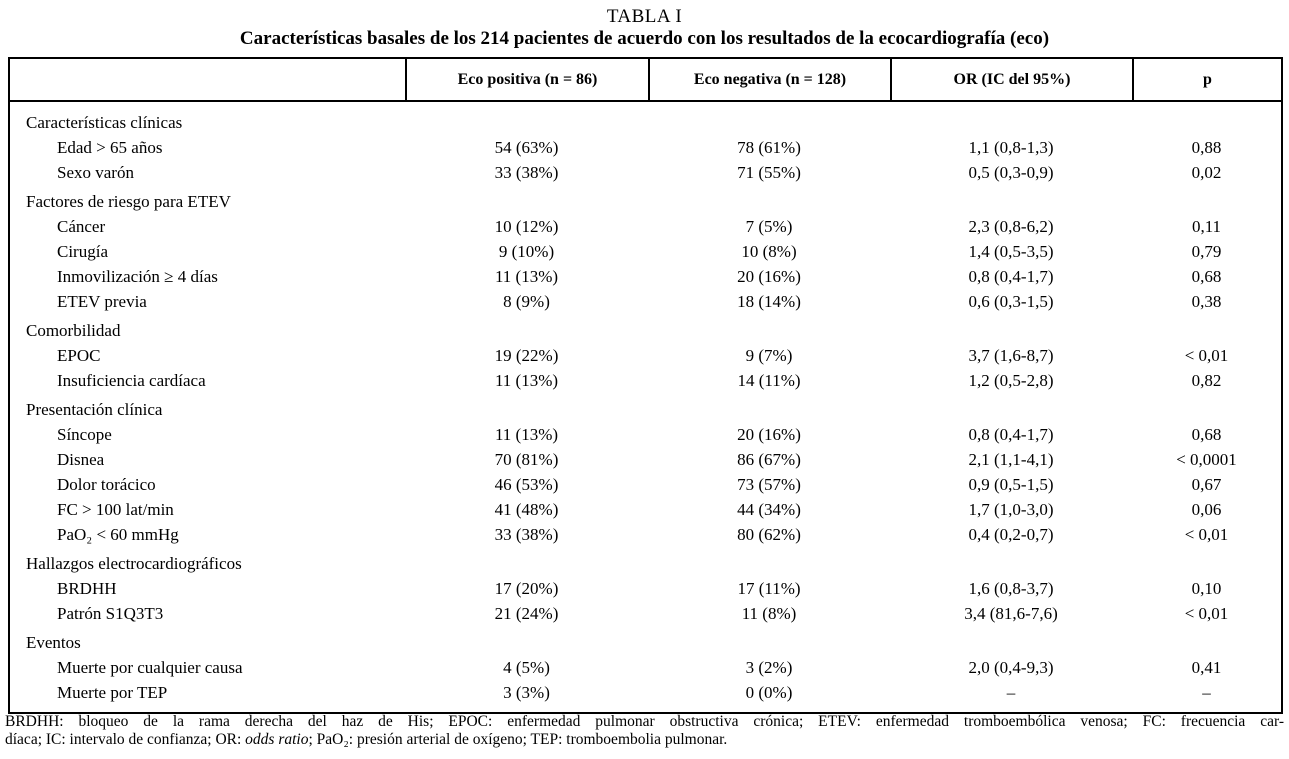 This screenshot has width=1289, height=759. I want to click on section-label: Eventos, so click(53, 642).